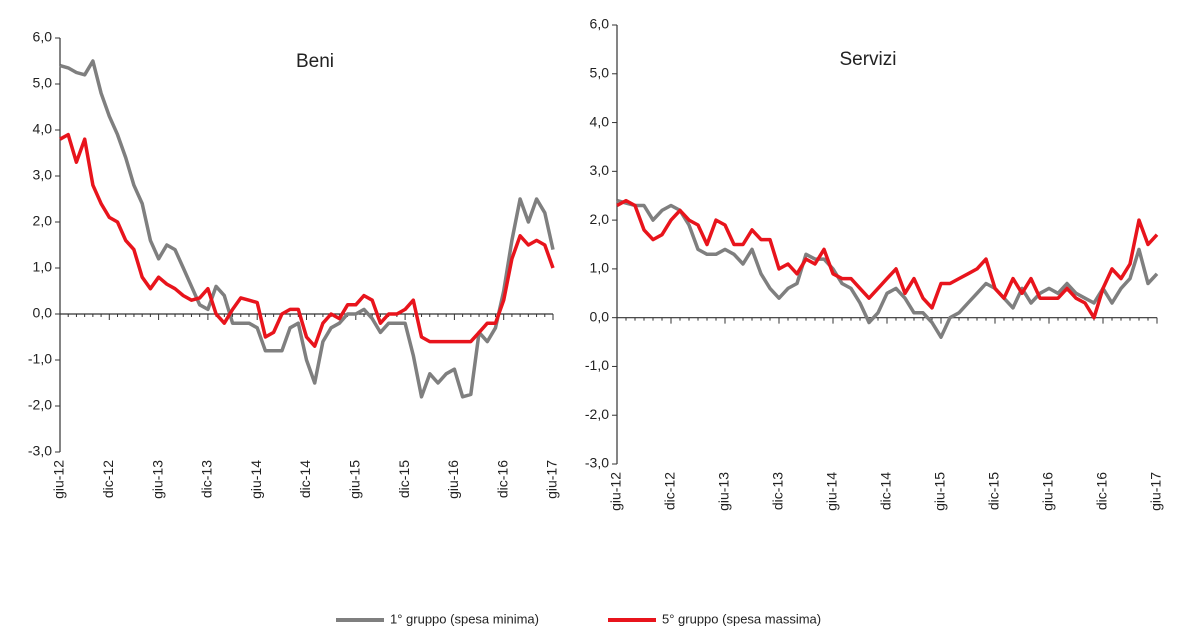  Describe the element at coordinates (464, 618) in the screenshot. I see `legend-label: 1° gruppo (spesa minima)` at that location.